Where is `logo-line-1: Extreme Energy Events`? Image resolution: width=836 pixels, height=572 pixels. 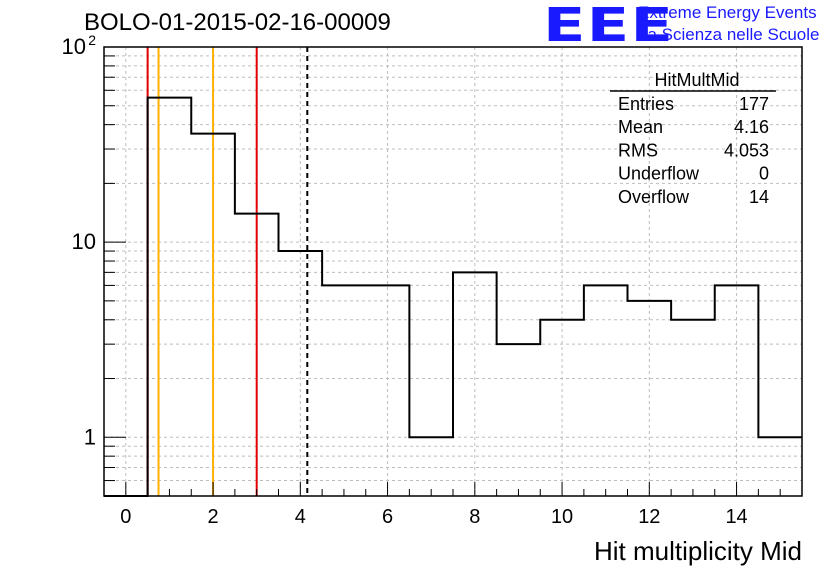 logo-line-1: Extreme Energy Events is located at coordinates (727, 12).